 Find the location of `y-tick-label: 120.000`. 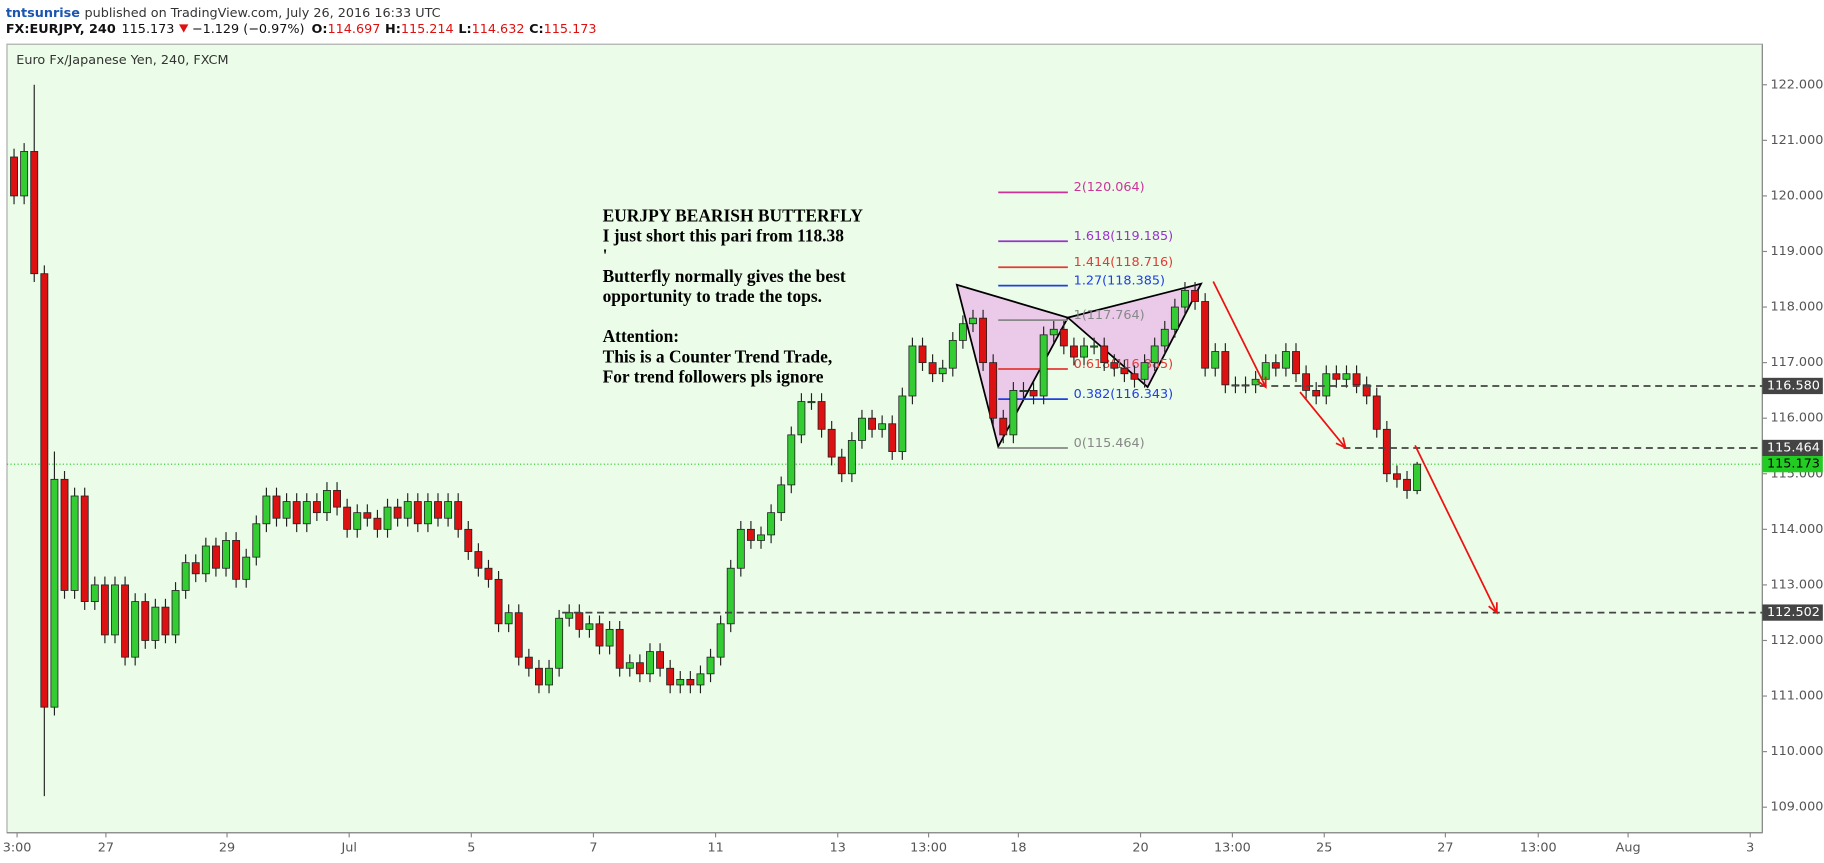

y-tick-label: 120.000 is located at coordinates (1796, 195).